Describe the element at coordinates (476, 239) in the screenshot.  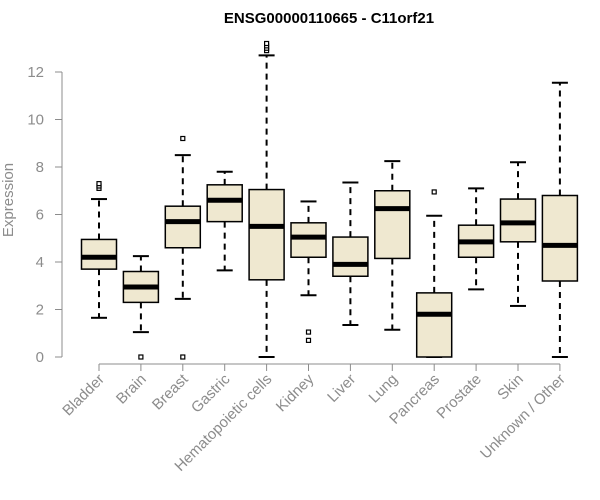
I see `box-prostate` at that location.